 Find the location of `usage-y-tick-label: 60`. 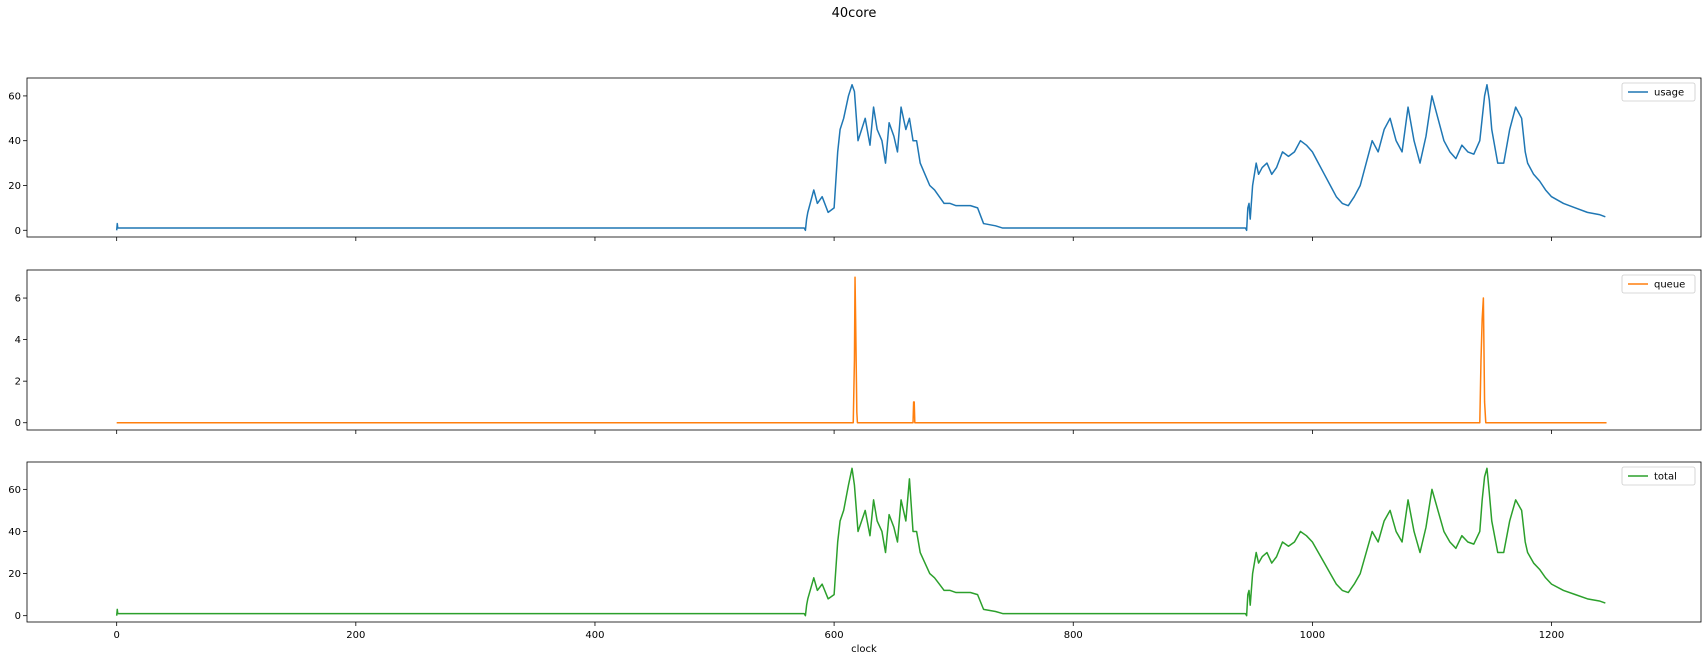

usage-y-tick-label: 60 is located at coordinates (14, 96).